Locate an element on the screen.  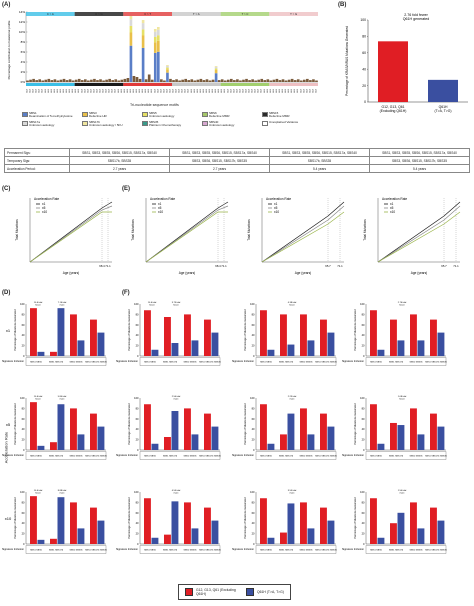
context-label: C > G is located at coordinates (98, 14).